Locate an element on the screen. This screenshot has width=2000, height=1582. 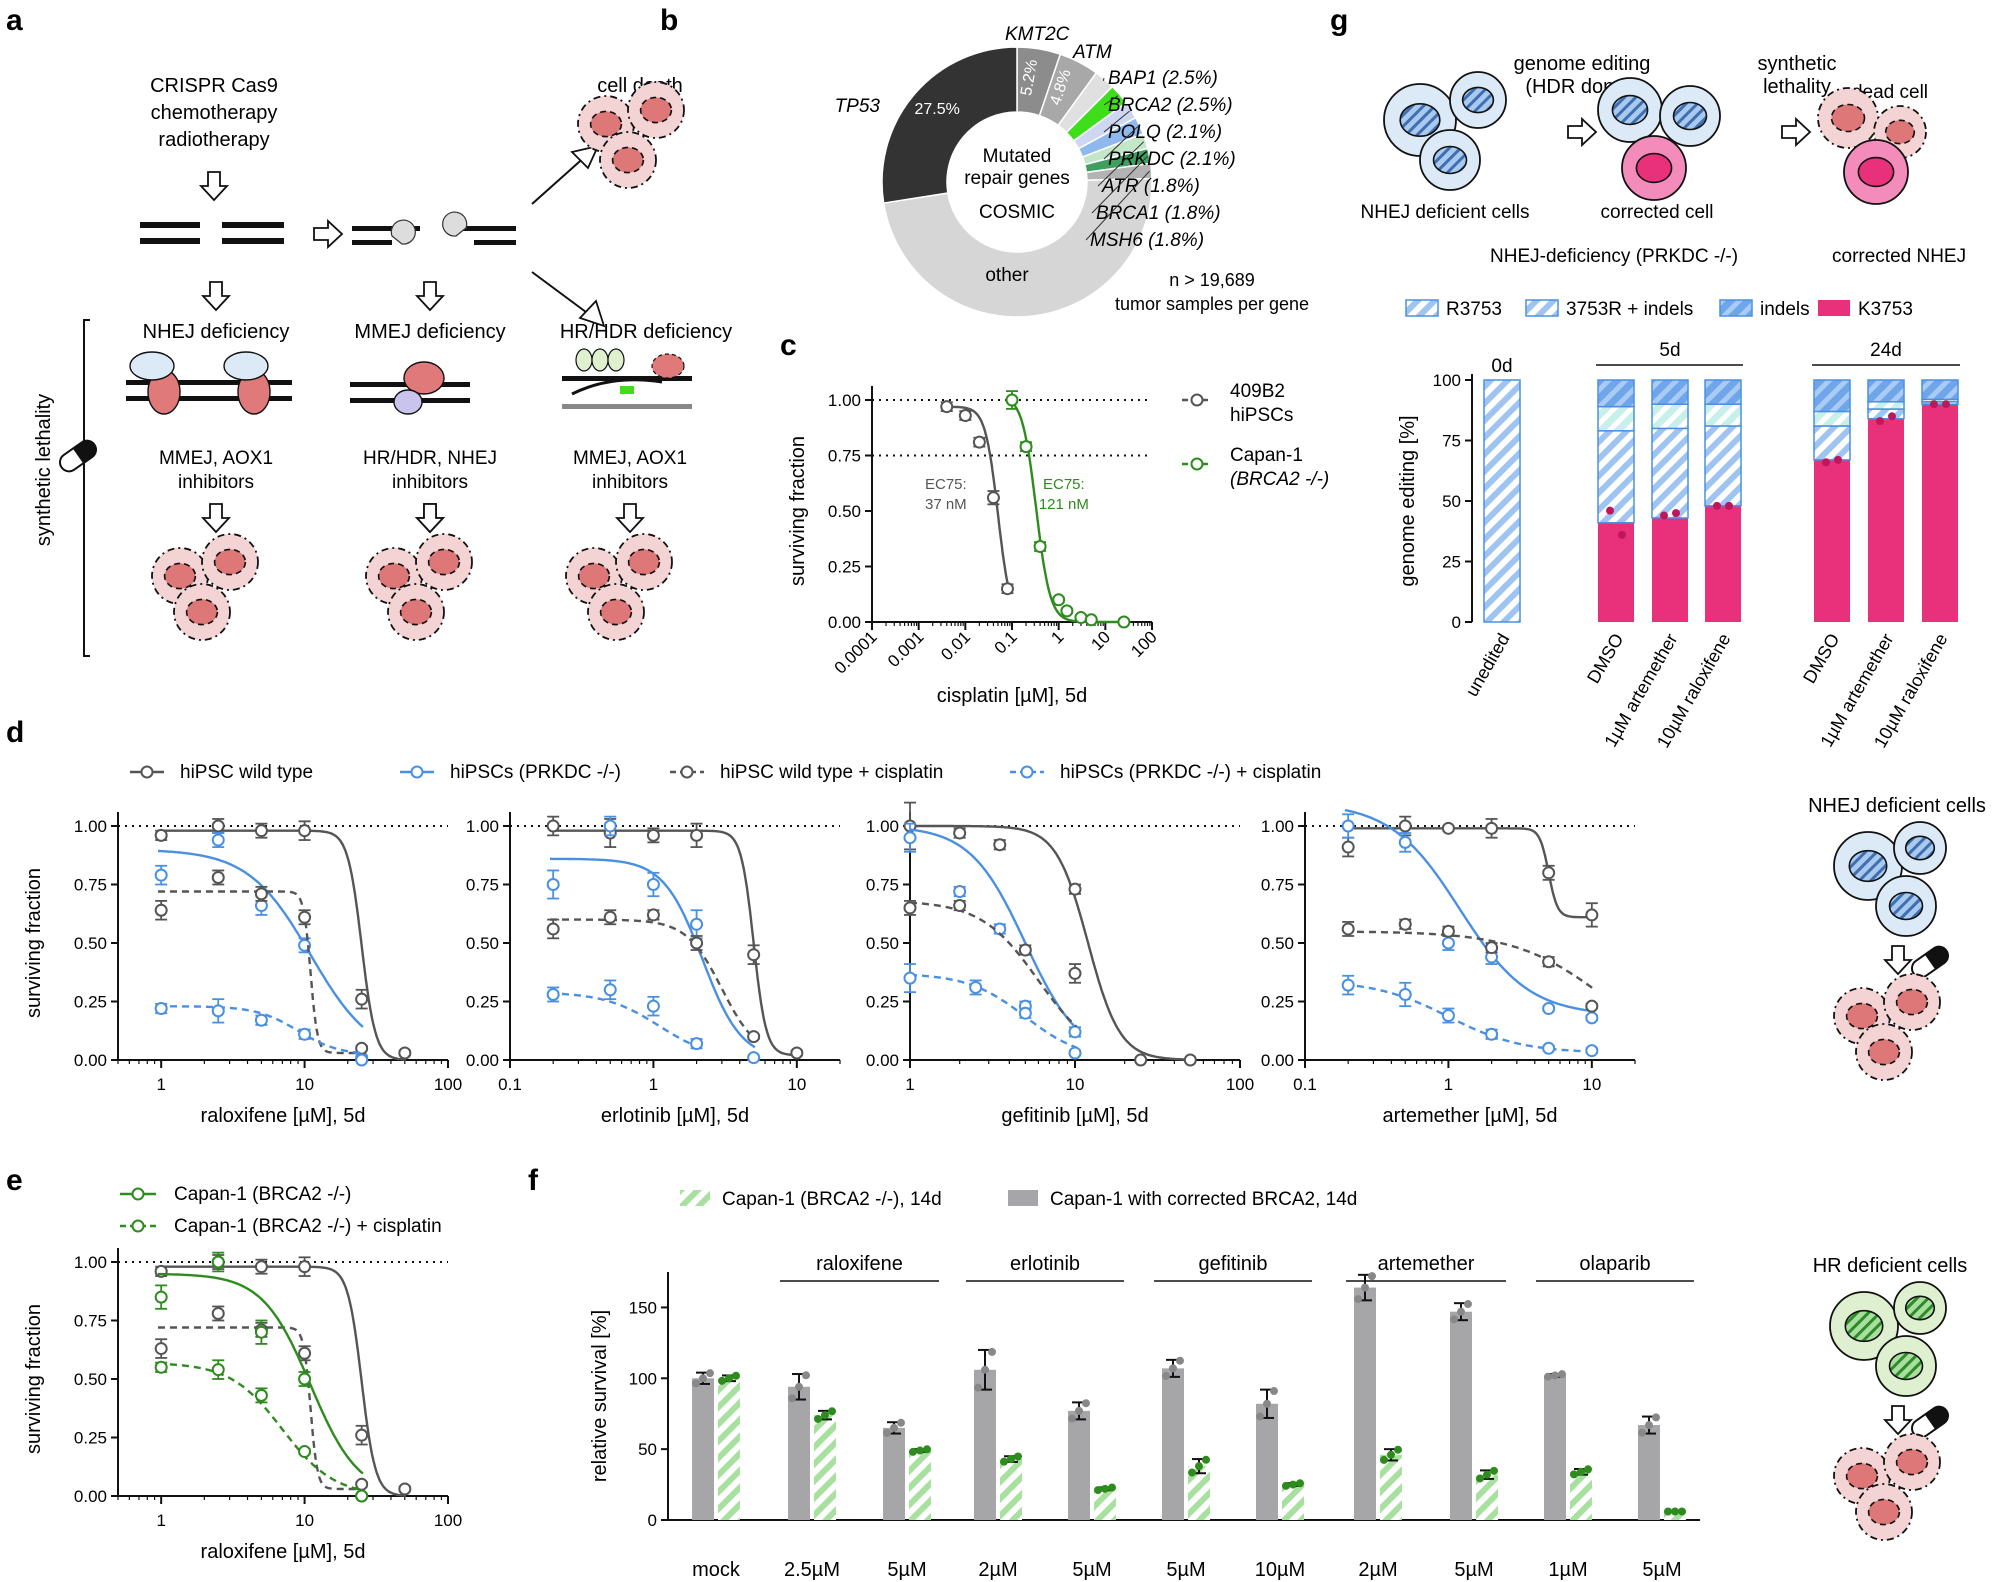
group-drug-label: erlotinib is located at coordinates (1045, 1264).